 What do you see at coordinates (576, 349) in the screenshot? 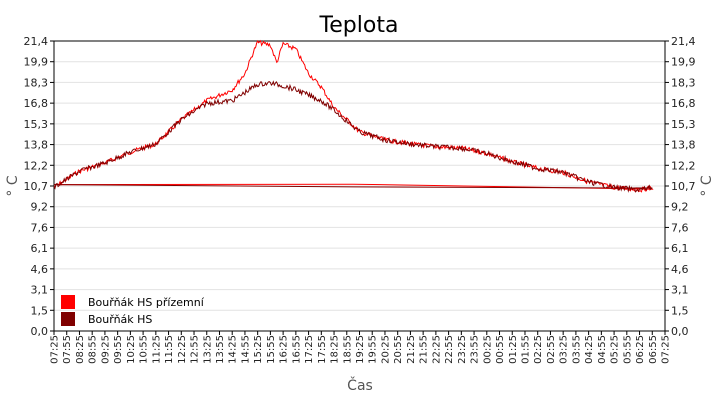
I see `x-tick-label: 03:55` at bounding box center [576, 349].